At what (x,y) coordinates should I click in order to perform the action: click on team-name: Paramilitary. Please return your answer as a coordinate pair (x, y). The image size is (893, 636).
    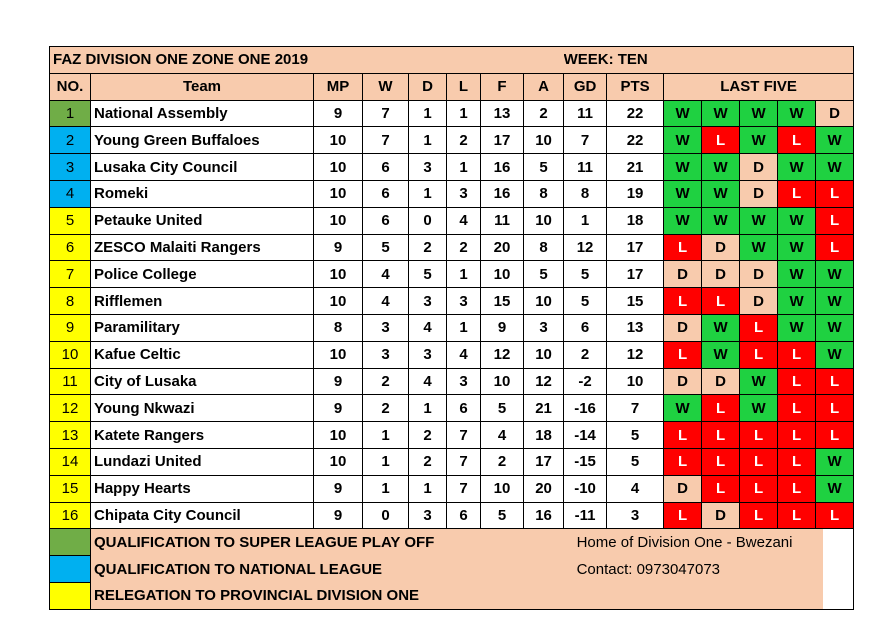
    Looking at the image, I should click on (202, 327).